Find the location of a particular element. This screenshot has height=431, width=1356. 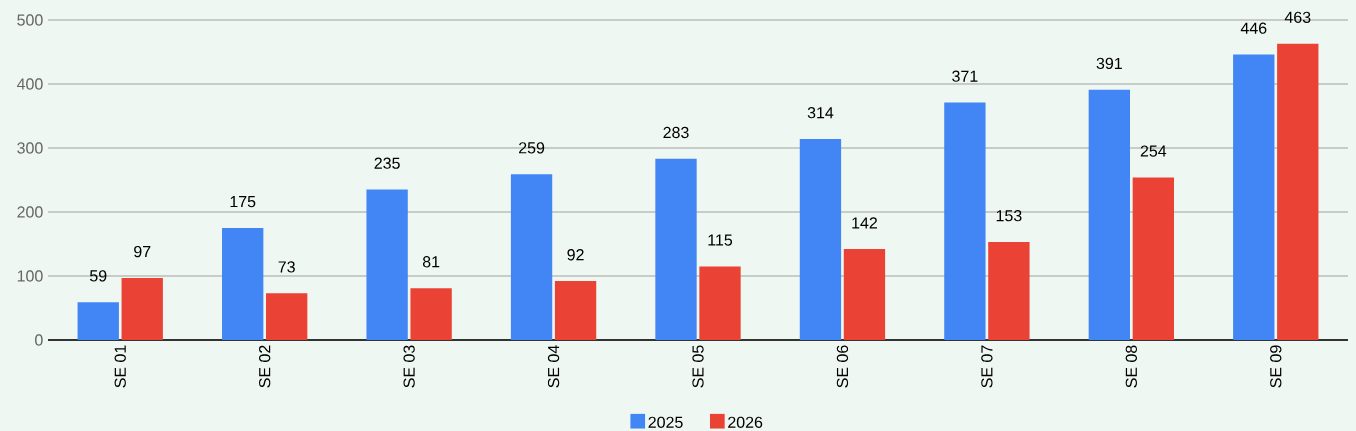

data-label: 142 is located at coordinates (864, 223).